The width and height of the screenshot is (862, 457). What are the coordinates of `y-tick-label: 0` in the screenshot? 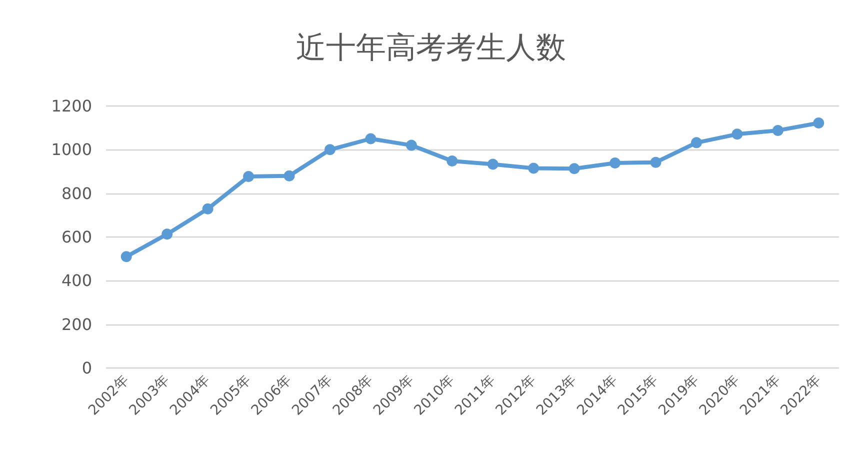 It's located at (87, 368).